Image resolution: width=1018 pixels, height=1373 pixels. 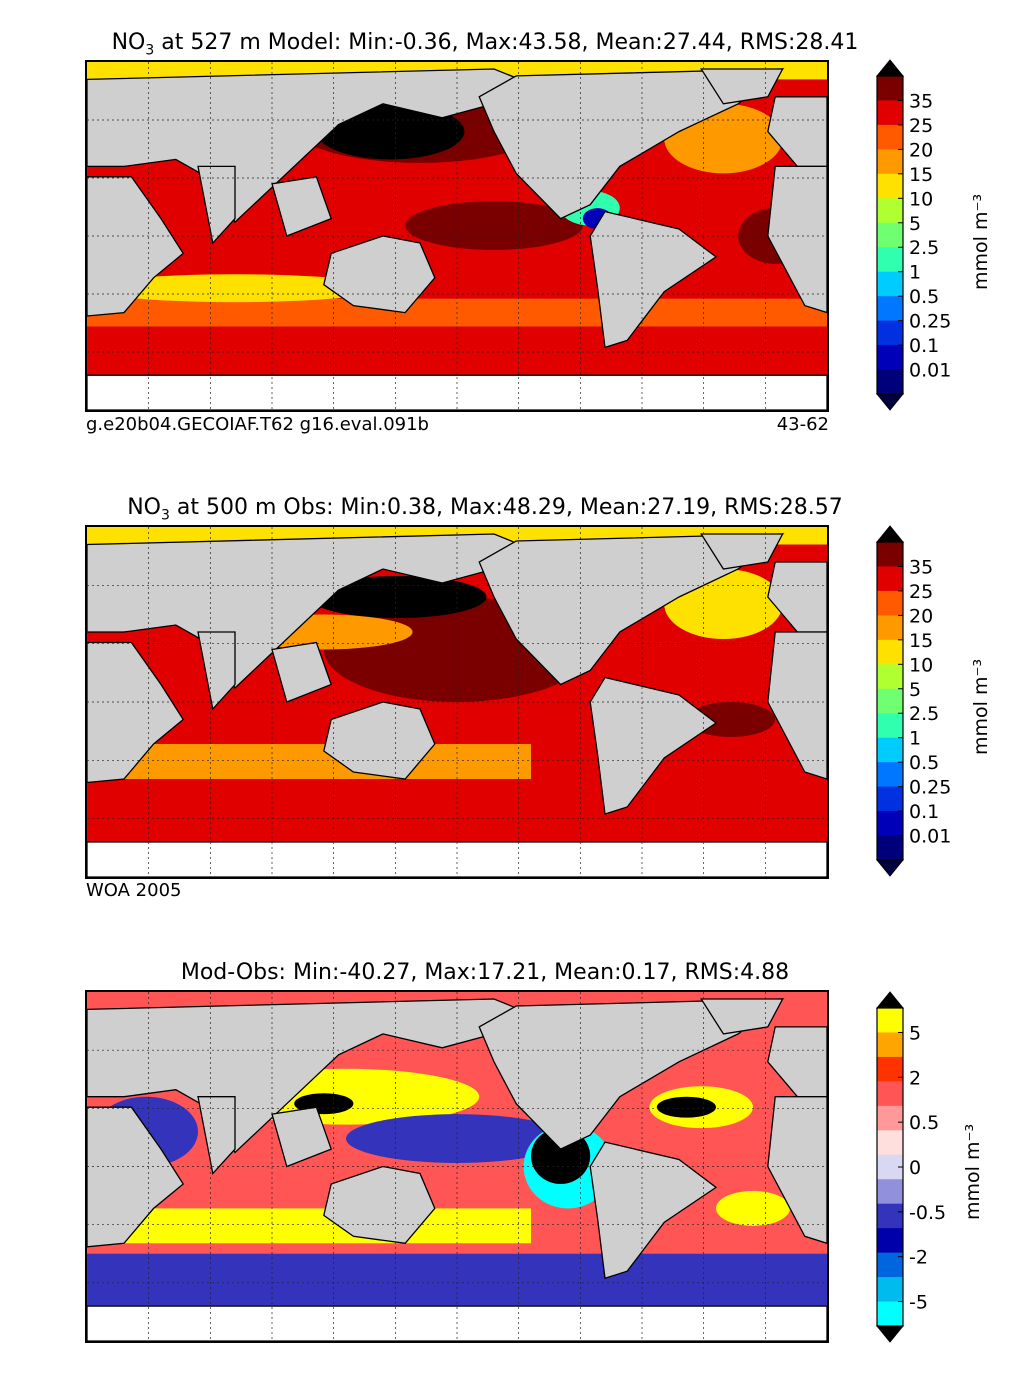 What do you see at coordinates (890, 1334) in the screenshot?
I see `colorbar-under-arrow` at bounding box center [890, 1334].